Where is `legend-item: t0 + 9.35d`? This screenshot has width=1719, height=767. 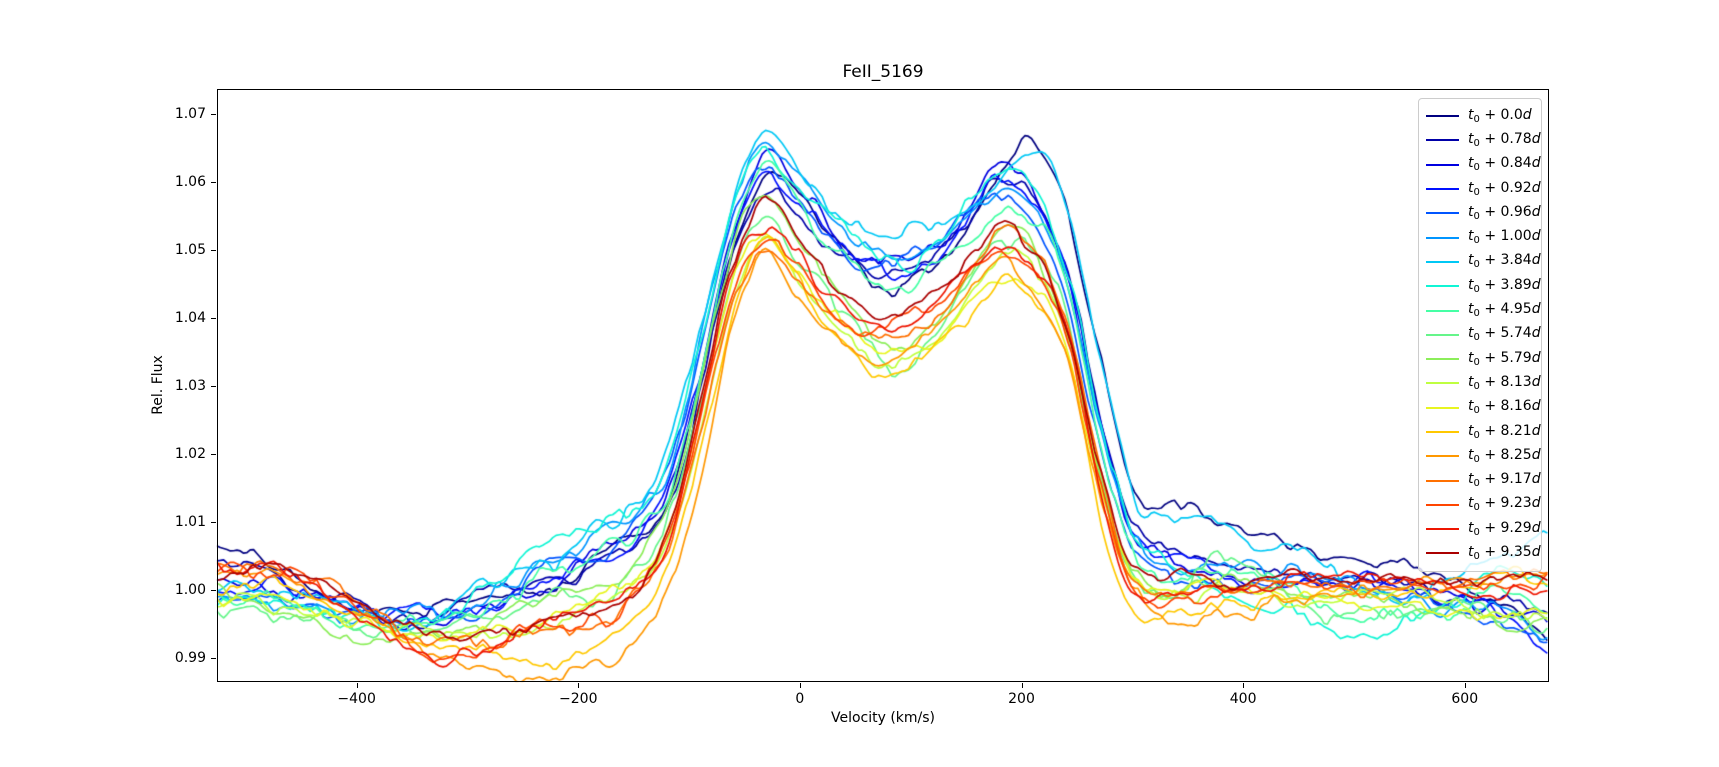 legend-item: t0 + 9.35d is located at coordinates (1483, 553).